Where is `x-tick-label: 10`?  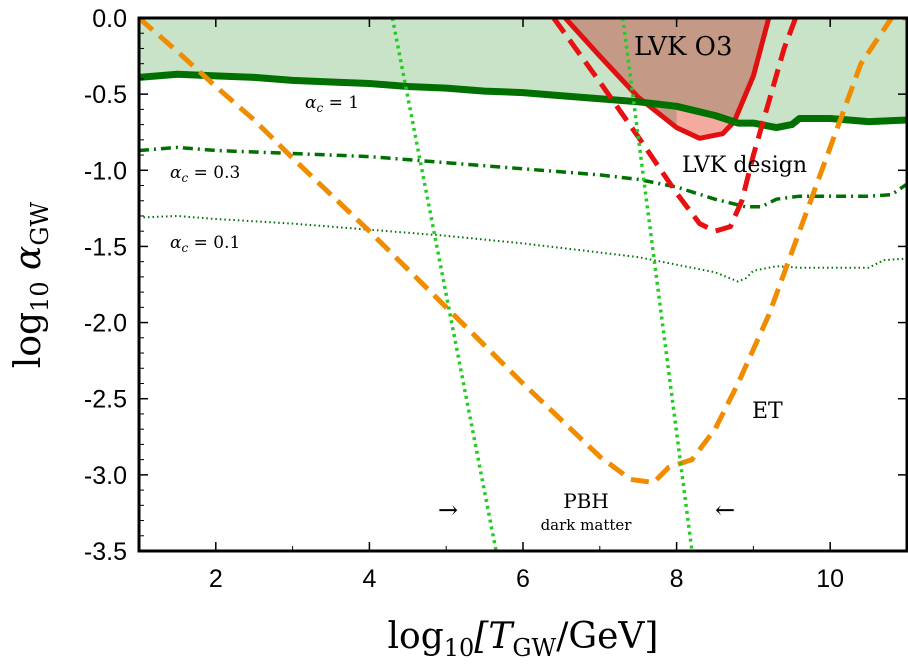 x-tick-label: 10 is located at coordinates (830, 579).